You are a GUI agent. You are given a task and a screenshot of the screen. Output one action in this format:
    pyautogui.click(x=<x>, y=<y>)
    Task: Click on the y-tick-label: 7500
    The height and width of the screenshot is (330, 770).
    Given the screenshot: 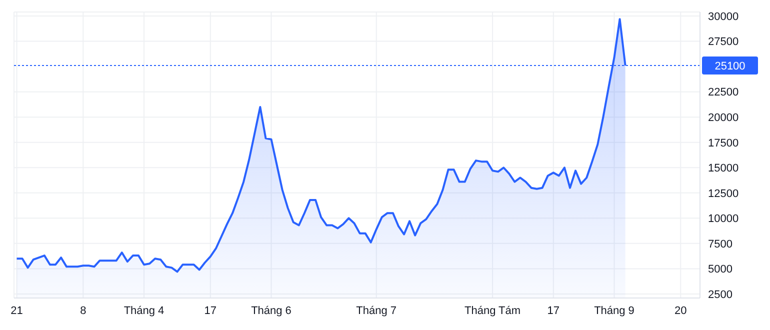 What is the action you would take?
    pyautogui.click(x=720, y=244)
    